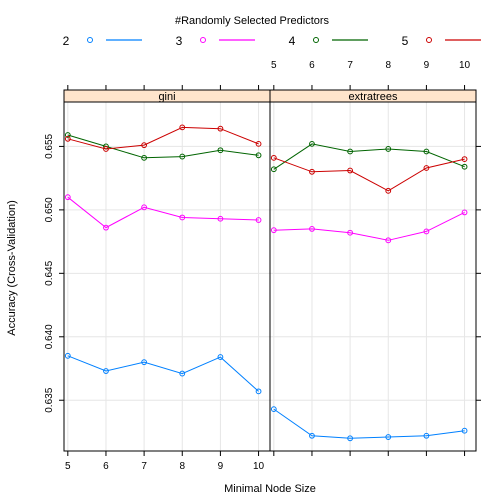 The height and width of the screenshot is (504, 504). I want to click on legend-label-4: 4, so click(292, 41).